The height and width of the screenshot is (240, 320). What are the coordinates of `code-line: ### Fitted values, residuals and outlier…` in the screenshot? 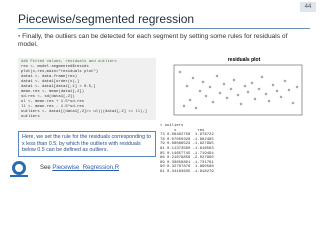 It's located at (69, 62).